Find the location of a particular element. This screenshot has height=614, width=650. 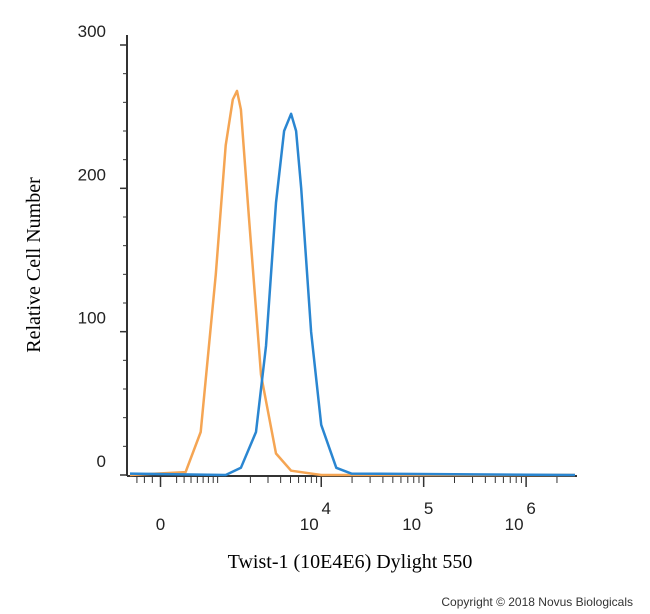

y-tick-label: 0 is located at coordinates (101, 461).